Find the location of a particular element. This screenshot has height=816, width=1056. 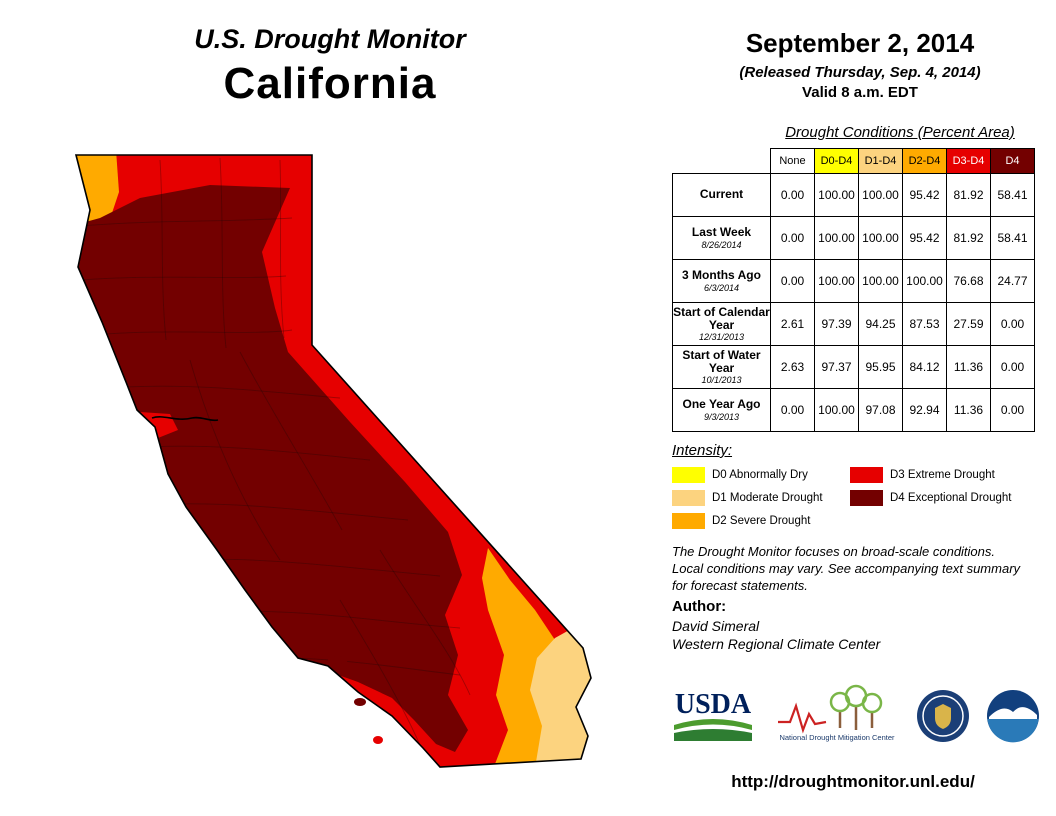

released-date: (Released Thursday, Sep. 4, 2014) is located at coordinates (860, 72).